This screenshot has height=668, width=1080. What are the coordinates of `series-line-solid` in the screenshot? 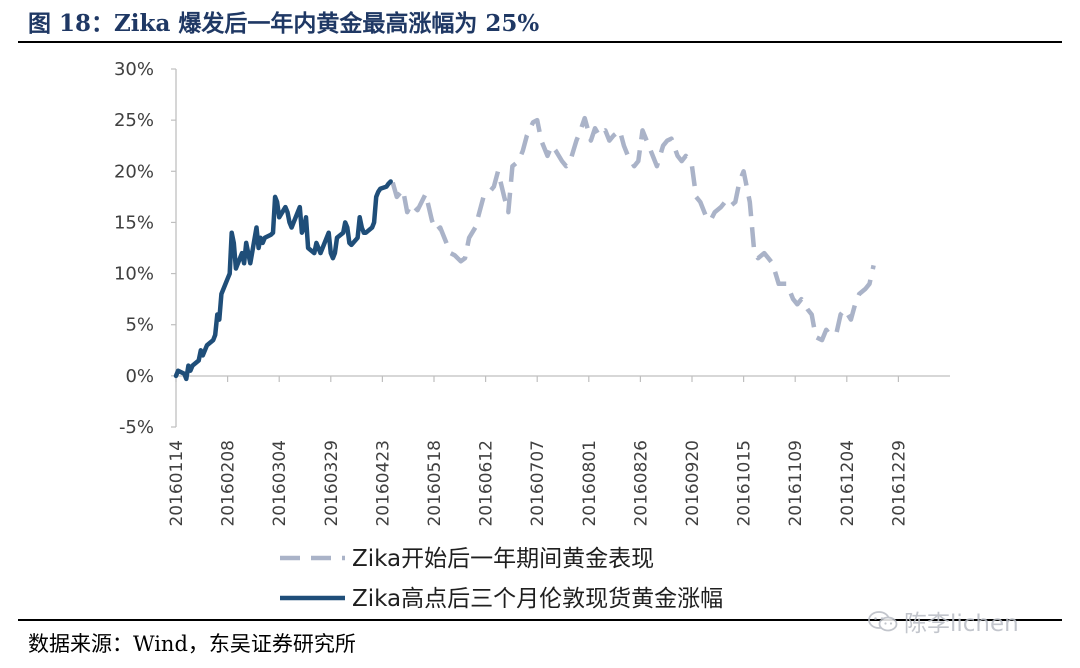 It's located at (283, 280).